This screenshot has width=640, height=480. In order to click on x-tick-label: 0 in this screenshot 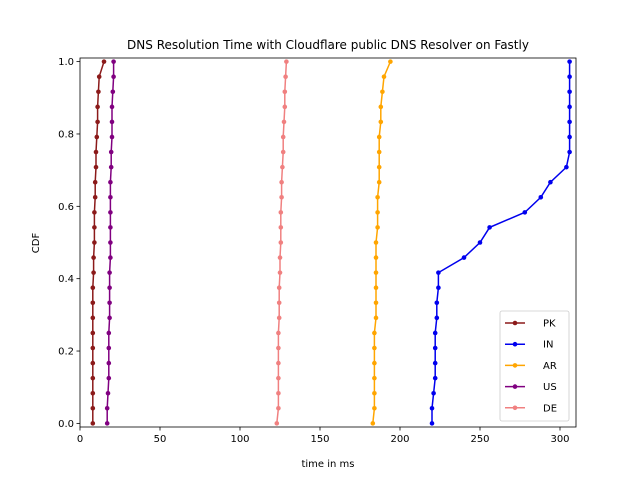, I will do `click(80, 439)`.